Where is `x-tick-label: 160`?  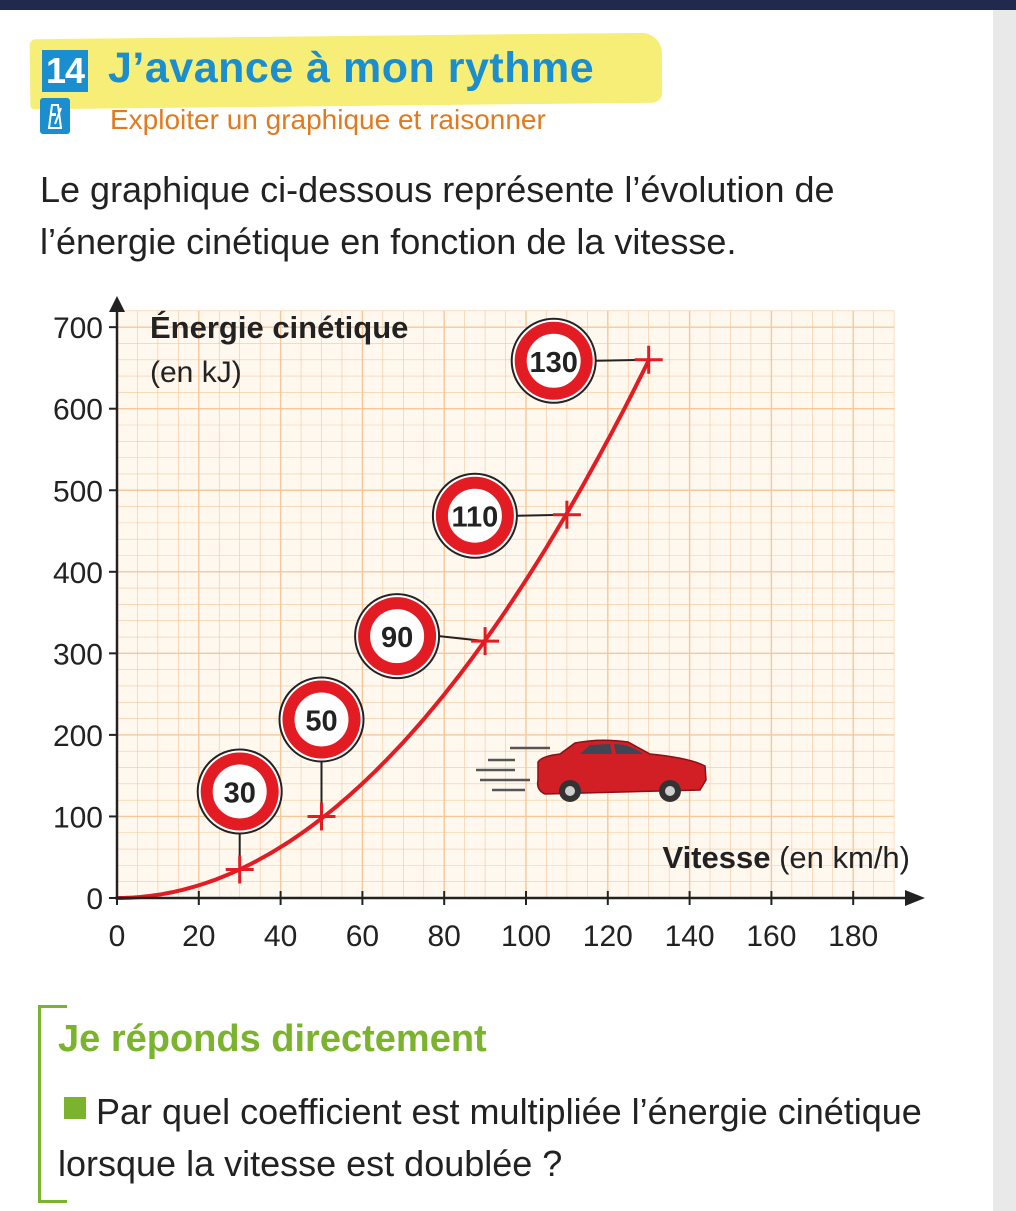
x-tick-label: 160 is located at coordinates (771, 936).